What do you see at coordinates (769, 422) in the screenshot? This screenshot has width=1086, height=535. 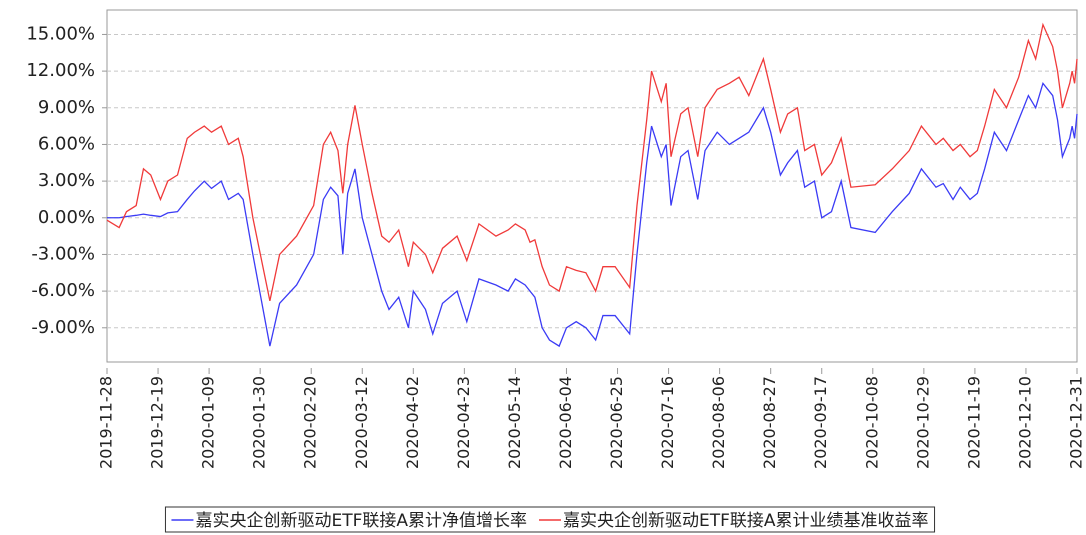 I see `x-tick-label: 2020-08-27` at bounding box center [769, 422].